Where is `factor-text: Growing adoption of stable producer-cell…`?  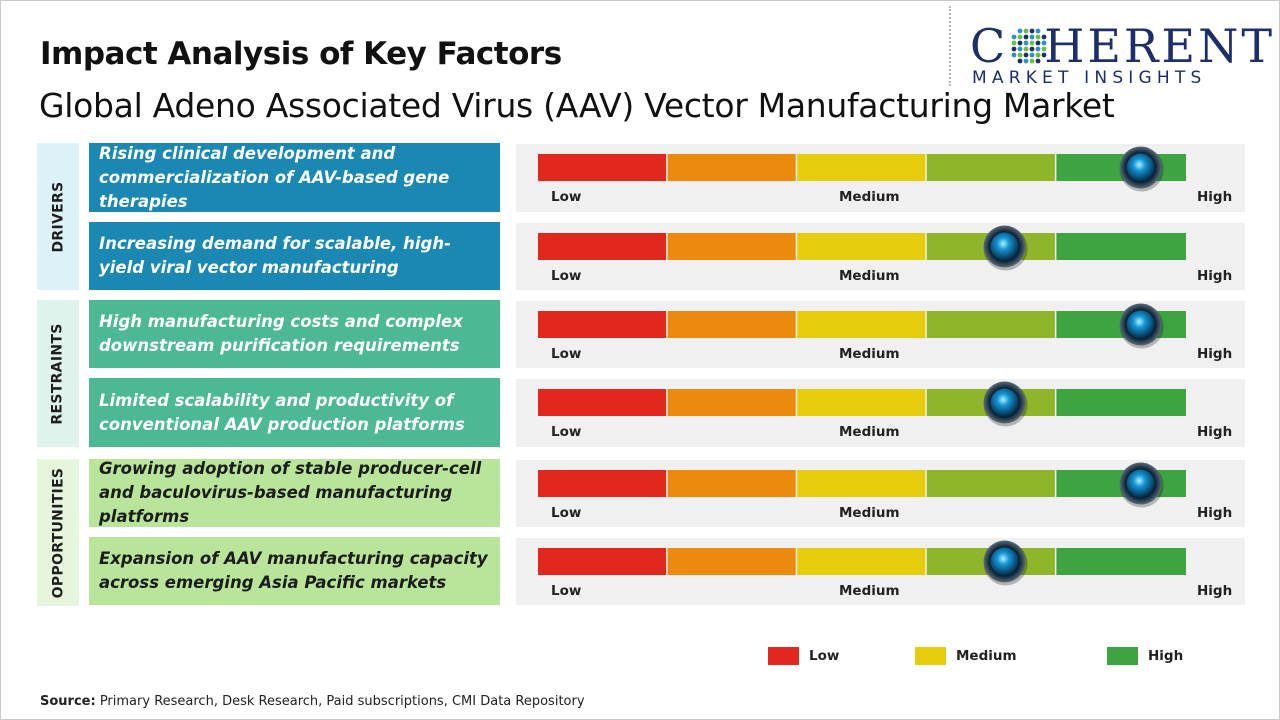
factor-text: Growing adoption of stable producer-cell… is located at coordinates (290, 492).